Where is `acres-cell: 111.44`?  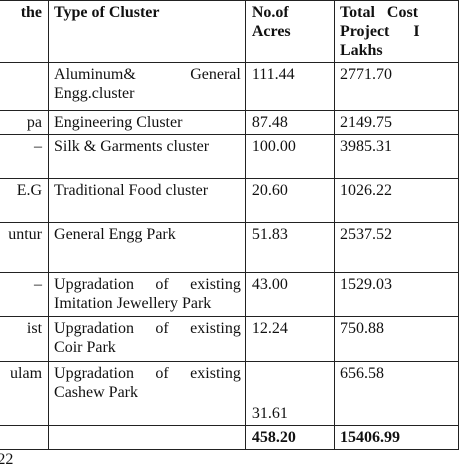 acres-cell: 111.44 is located at coordinates (289, 86).